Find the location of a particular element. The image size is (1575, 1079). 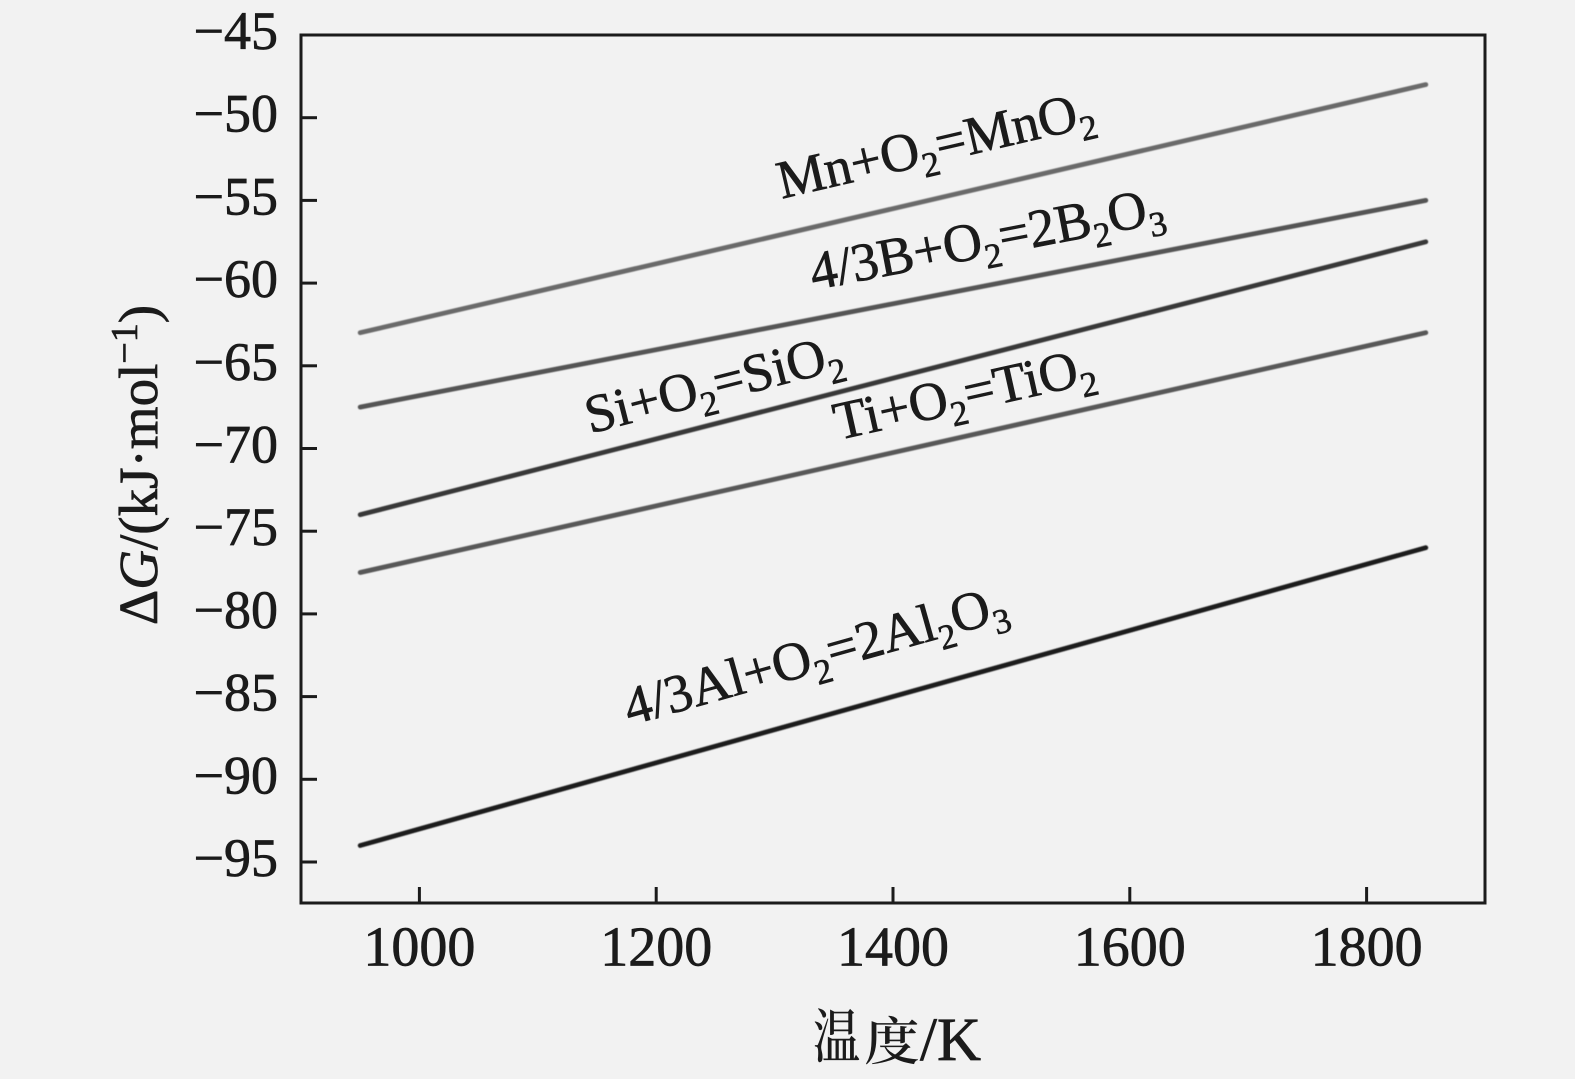

svg-text: 1400 is located at coordinates (893, 948).